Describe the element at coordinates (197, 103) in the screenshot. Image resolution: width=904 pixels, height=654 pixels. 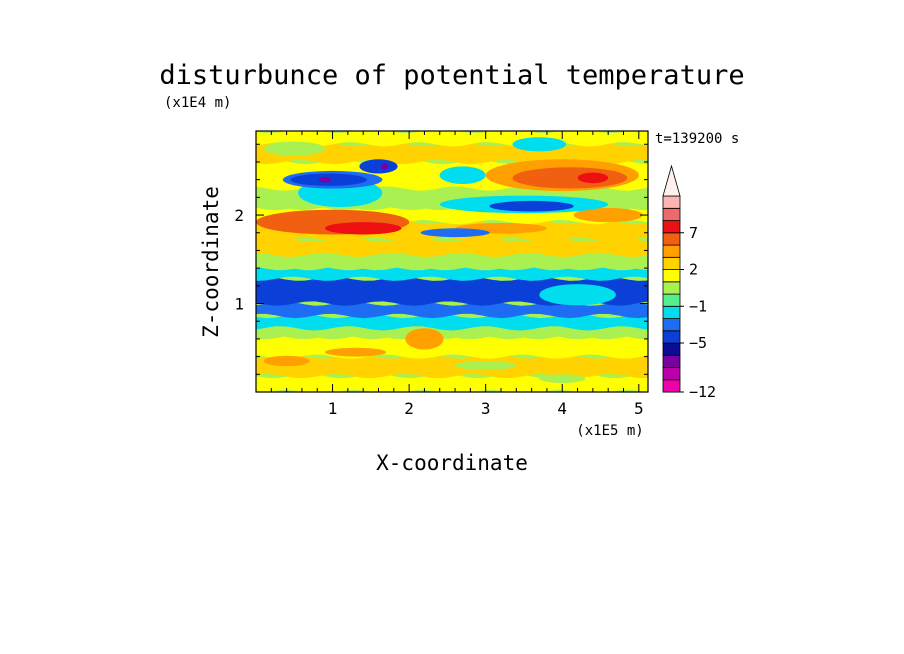
I see `y-unit-label: (x1E4 m)` at that location.